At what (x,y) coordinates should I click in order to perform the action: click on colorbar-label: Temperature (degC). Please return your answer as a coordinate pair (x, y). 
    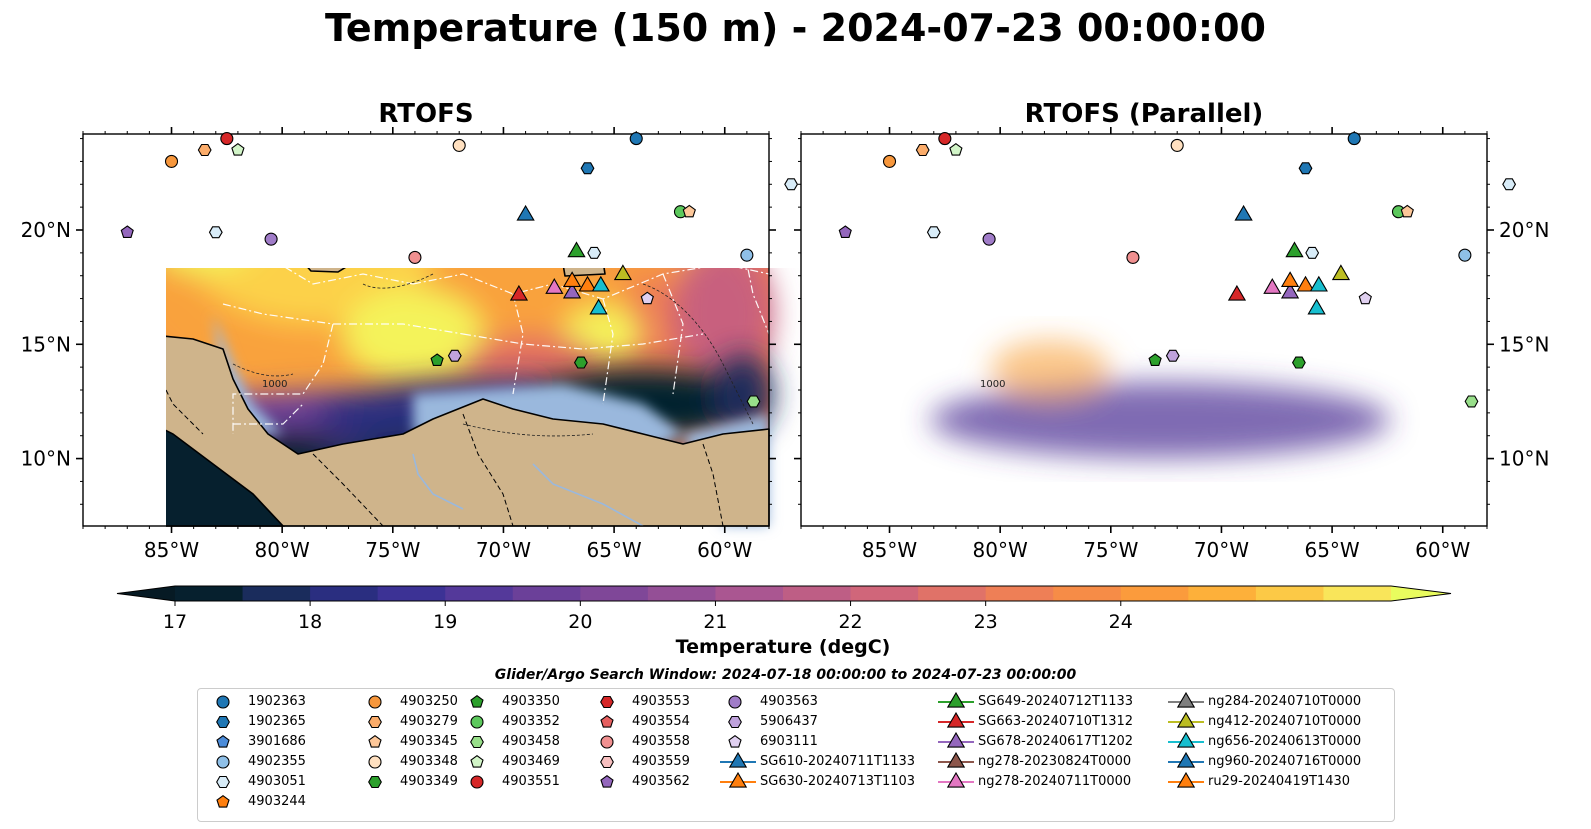
    Looking at the image, I should click on (783, 647).